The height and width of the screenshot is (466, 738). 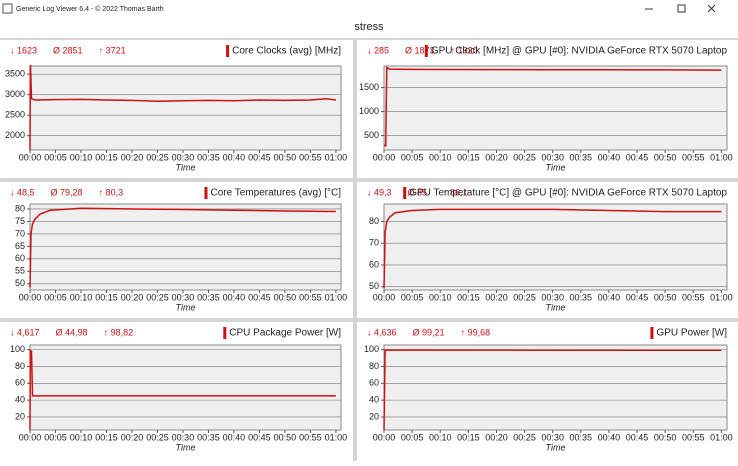 What do you see at coordinates (119, 332) in the screenshot?
I see `stat-value: ↑ 98,82` at bounding box center [119, 332].